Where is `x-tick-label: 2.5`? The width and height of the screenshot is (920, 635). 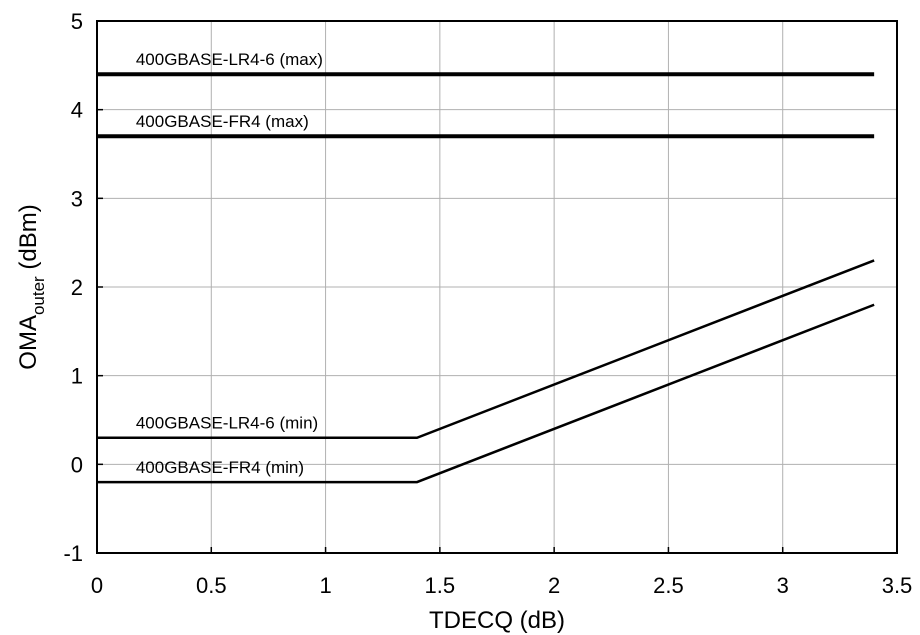
x-tick-label: 2.5 is located at coordinates (668, 585).